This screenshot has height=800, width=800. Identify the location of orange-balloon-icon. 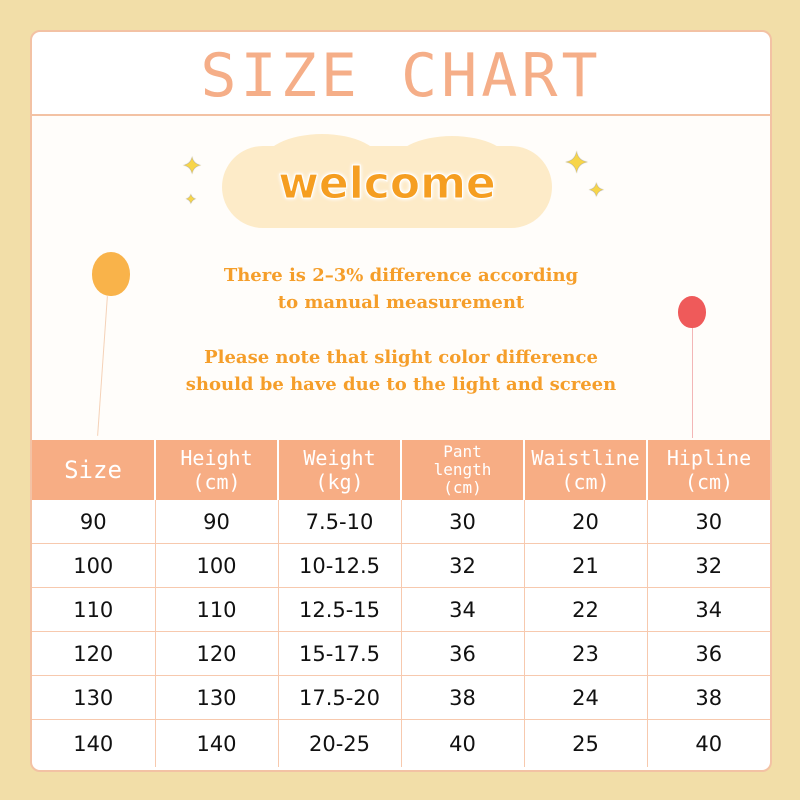
(111, 274).